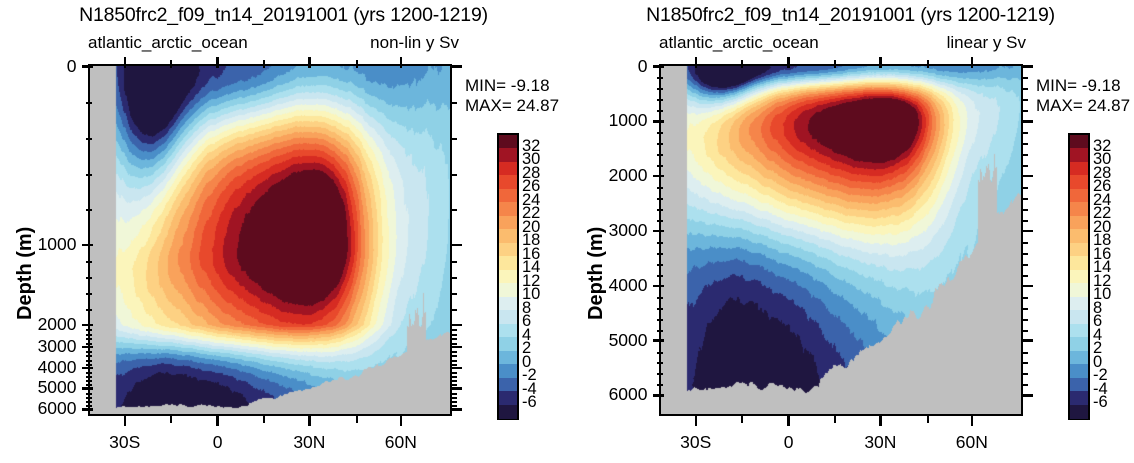  Describe the element at coordinates (986, 42) in the screenshot. I see `panel-subtitle-units: linear y Sv` at that location.